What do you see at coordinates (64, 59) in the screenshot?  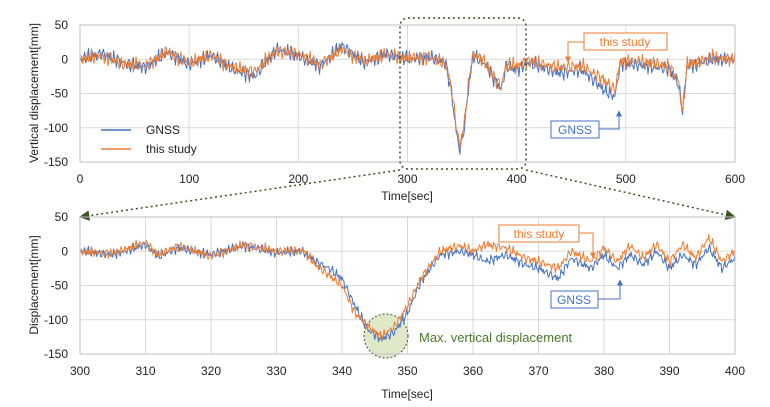 I see `top-y-tick-label: 0` at bounding box center [64, 59].